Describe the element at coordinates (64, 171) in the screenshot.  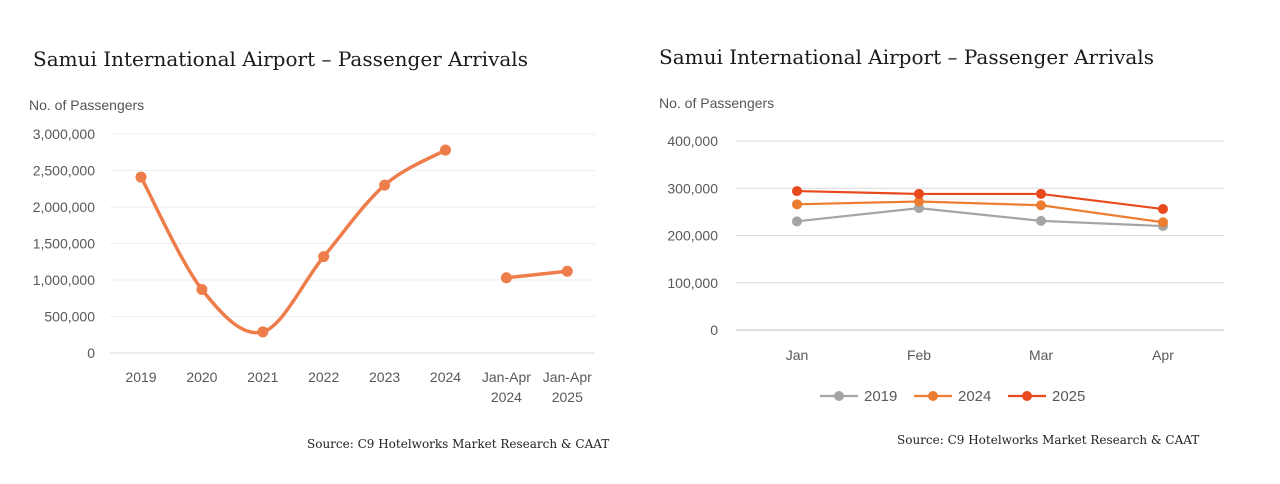
I see `y-tick-label: 2,500,000` at that location.